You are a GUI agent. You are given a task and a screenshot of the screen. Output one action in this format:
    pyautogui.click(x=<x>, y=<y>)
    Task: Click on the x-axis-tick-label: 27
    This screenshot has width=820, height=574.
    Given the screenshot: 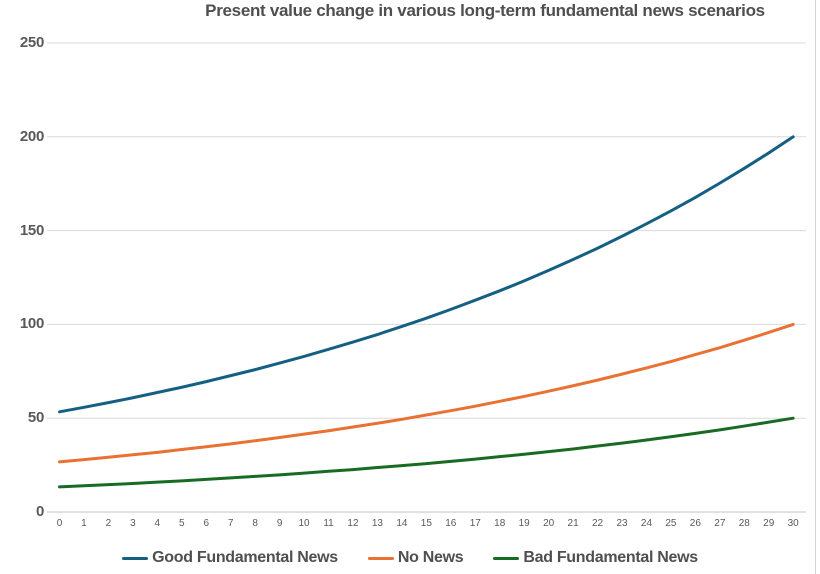 What is the action you would take?
    pyautogui.click(x=720, y=523)
    